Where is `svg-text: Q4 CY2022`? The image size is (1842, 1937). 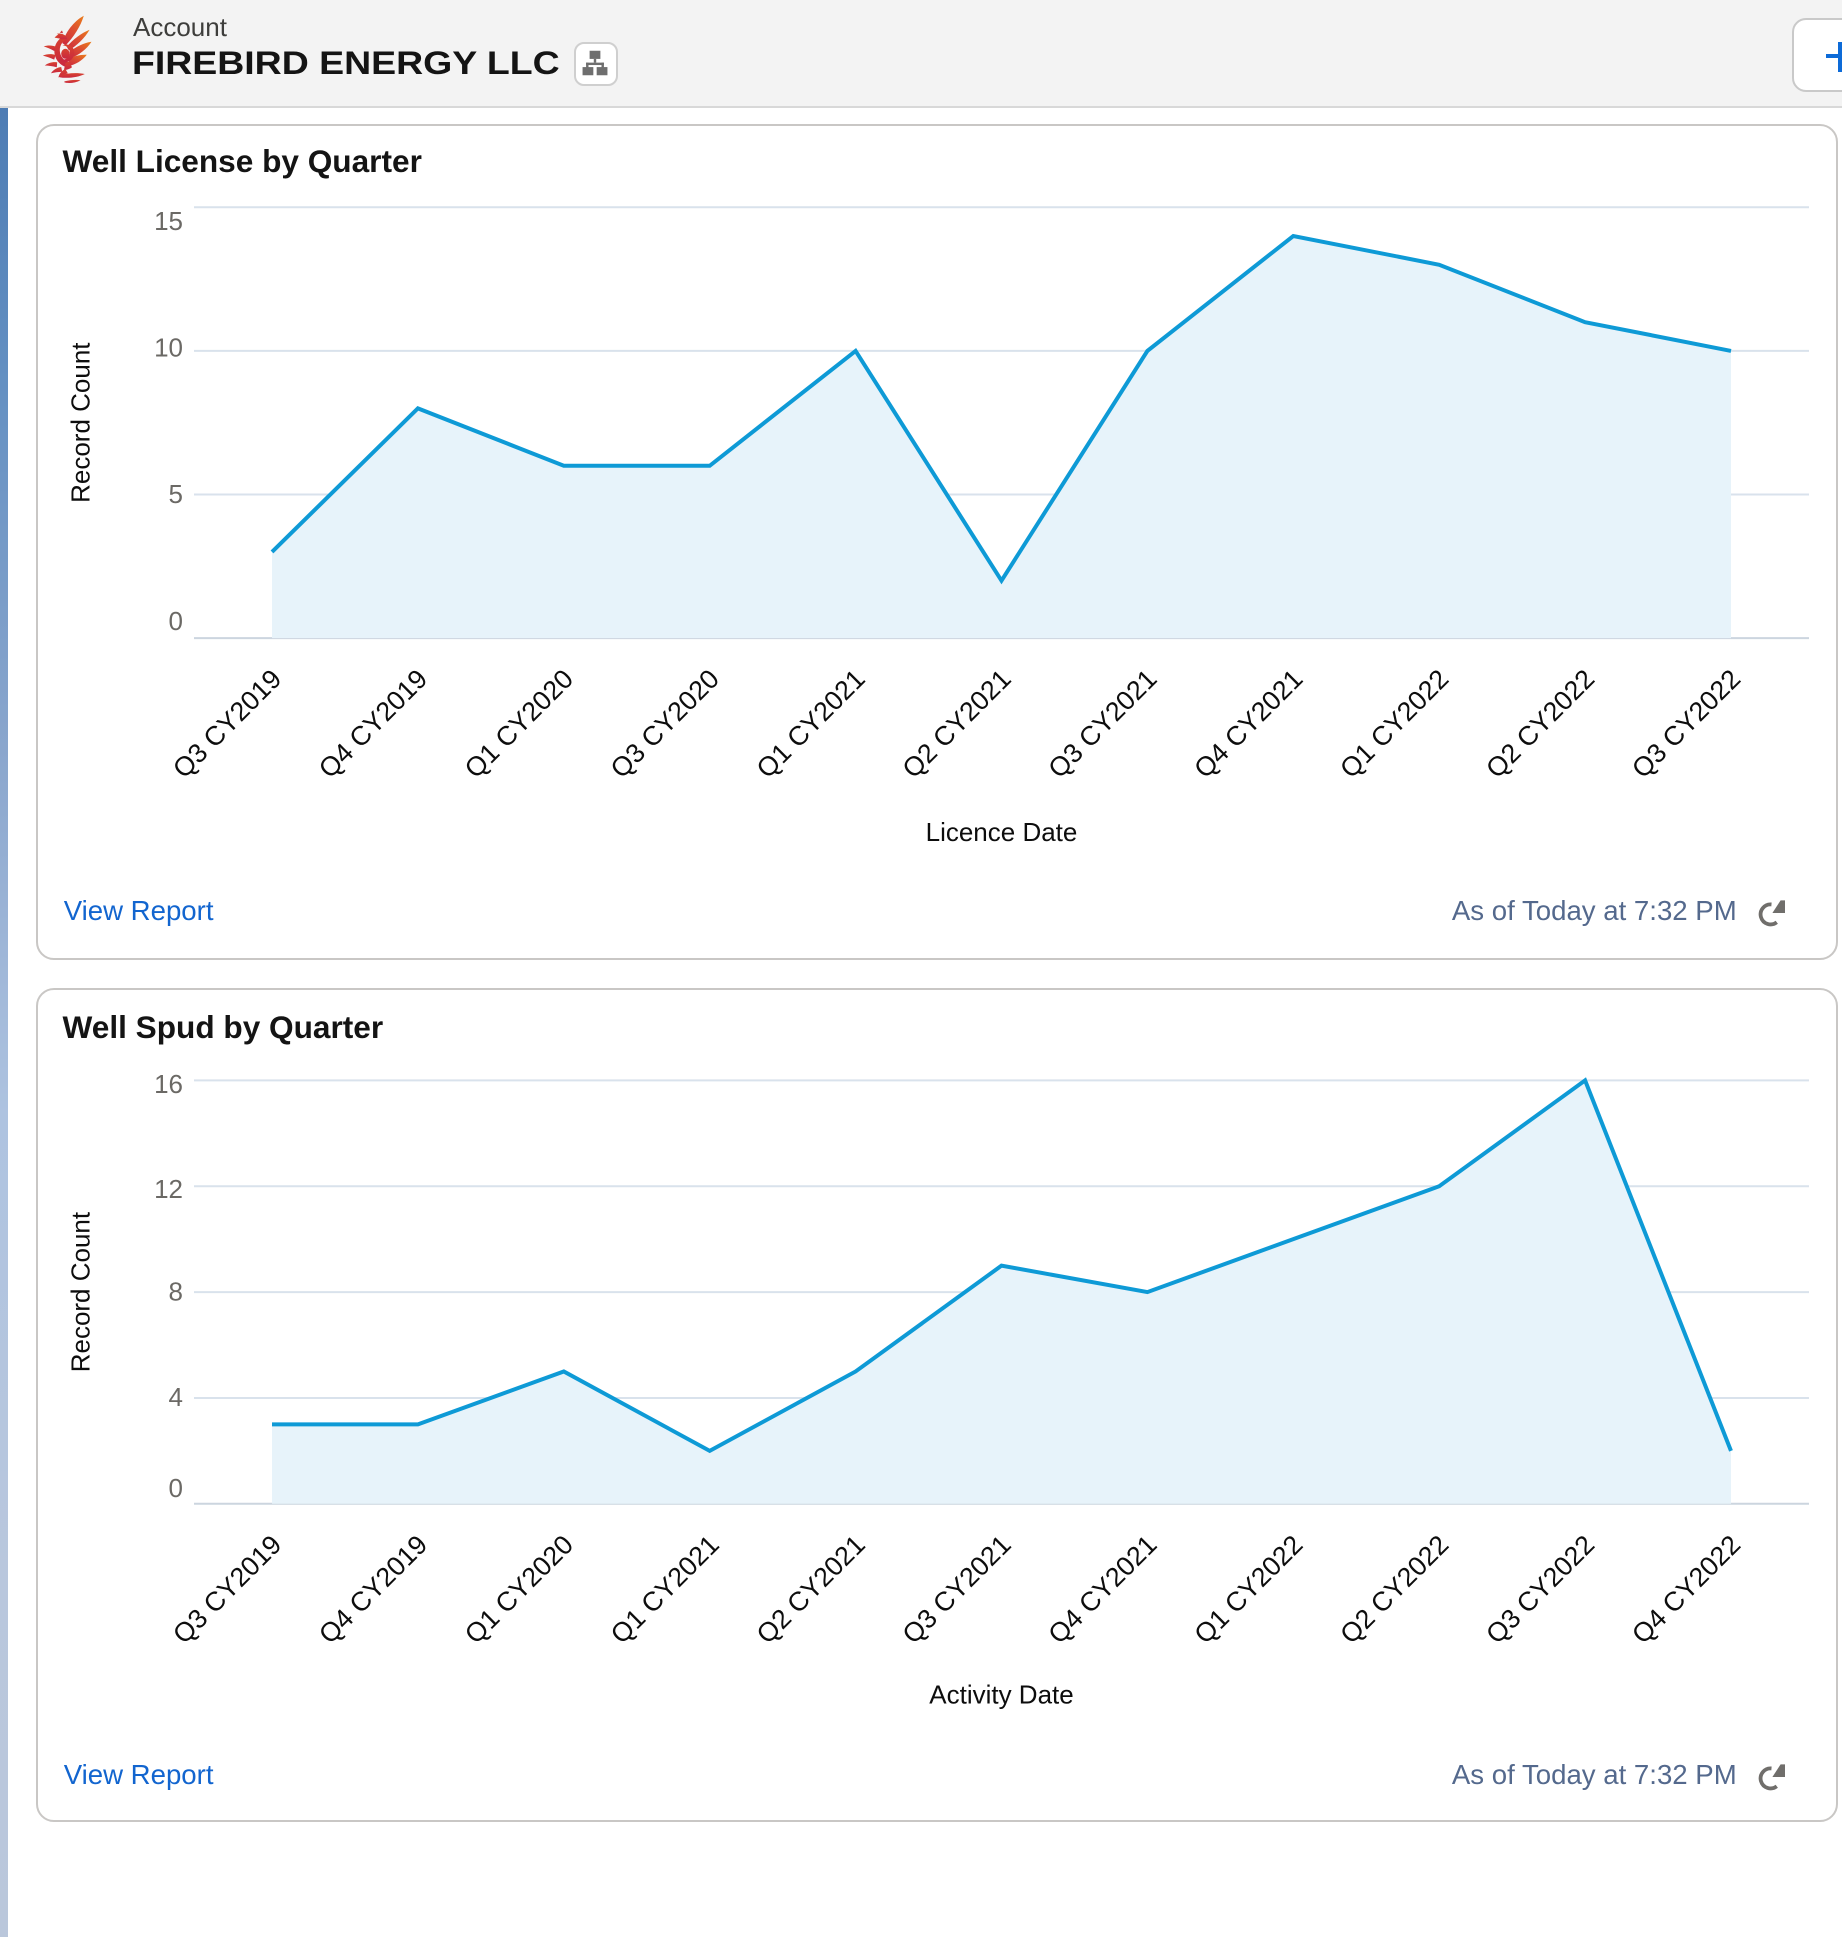 svg-text: Q4 CY2022 is located at coordinates (1685, 1590).